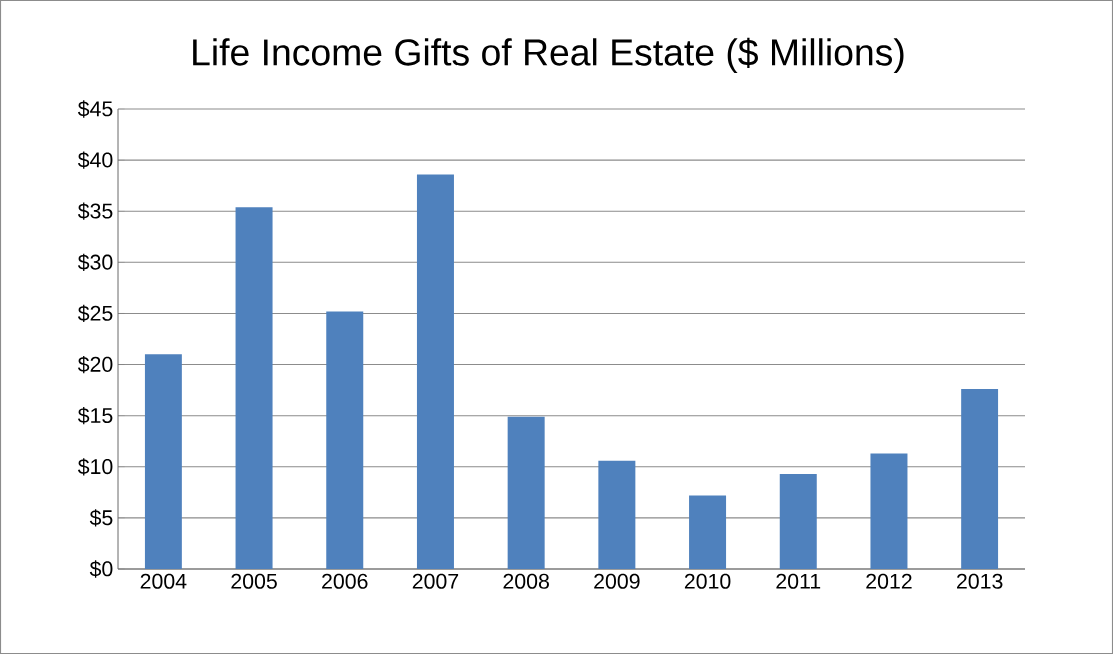 The image size is (1113, 654). What do you see at coordinates (95, 364) in the screenshot?
I see `y-tick-label: $20` at bounding box center [95, 364].